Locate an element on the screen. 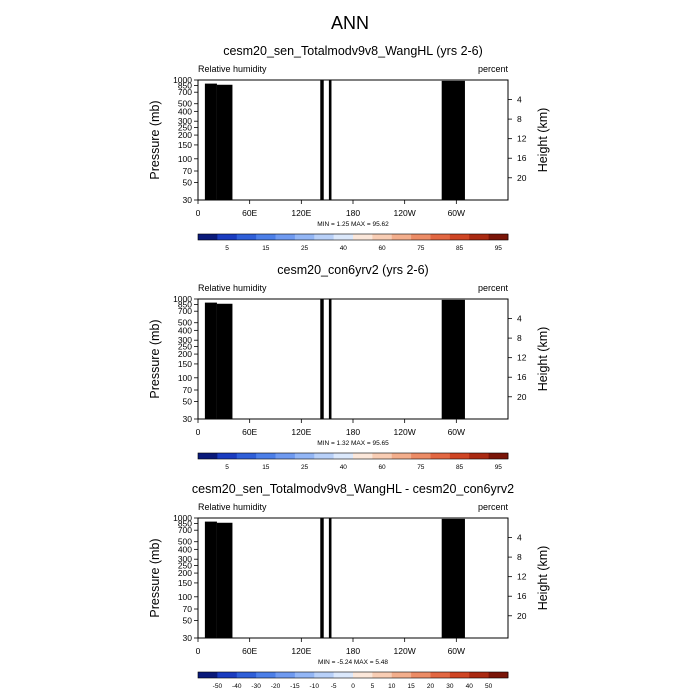 The height and width of the screenshot is (700, 700). y-tick-label: 1000 is located at coordinates (182, 80).